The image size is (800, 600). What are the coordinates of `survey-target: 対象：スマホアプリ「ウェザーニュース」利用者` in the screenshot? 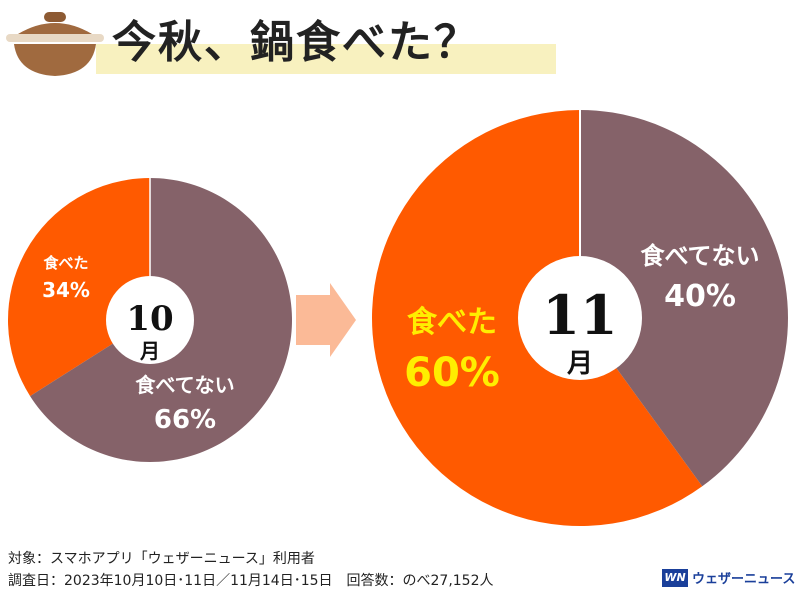 It's located at (161, 559).